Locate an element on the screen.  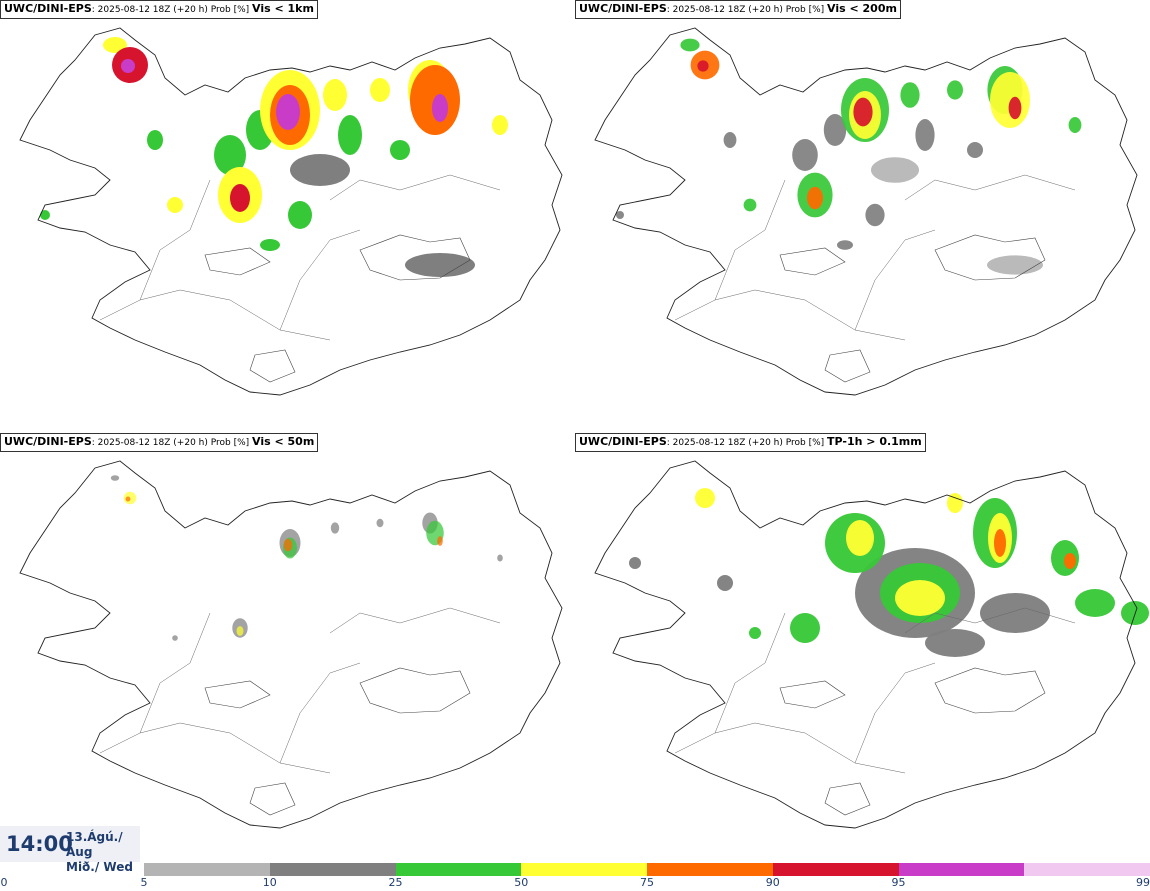
colorbar-tick-label: 50 is located at coordinates (521, 882).